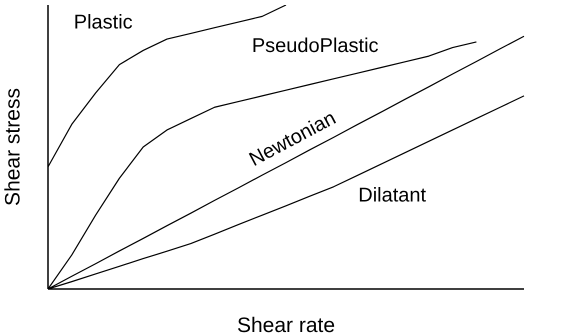 This screenshot has height=334, width=567. What do you see at coordinates (286, 324) in the screenshot?
I see `x-axis-title: Shear rate` at bounding box center [286, 324].